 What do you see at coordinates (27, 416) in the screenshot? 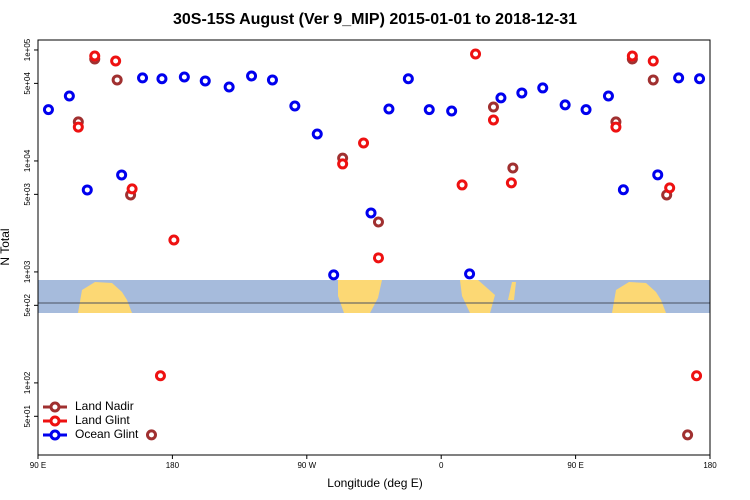
I see `y-tick-label: 5e+01` at bounding box center [27, 416].